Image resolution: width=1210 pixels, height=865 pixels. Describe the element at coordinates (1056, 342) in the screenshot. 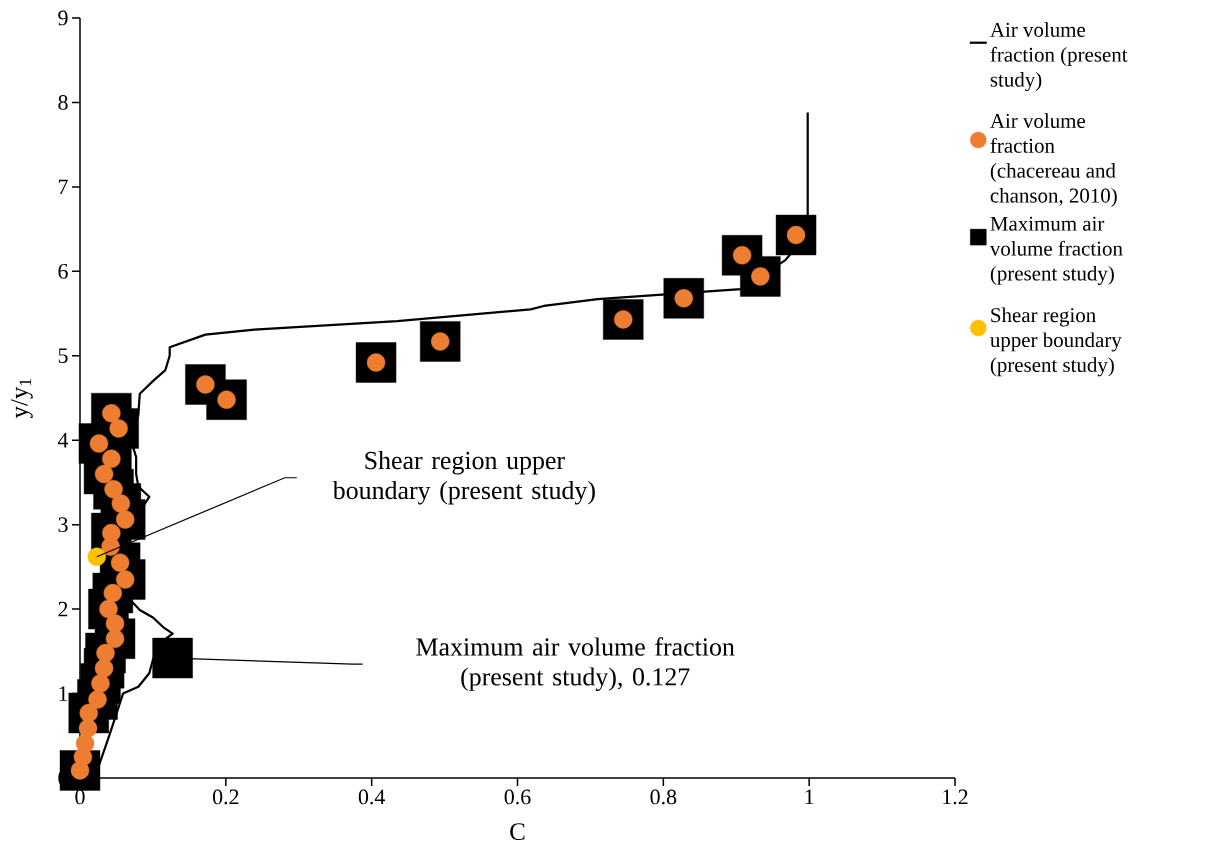

I see `legend-label: Shear region upper boundary (present study)` at that location.